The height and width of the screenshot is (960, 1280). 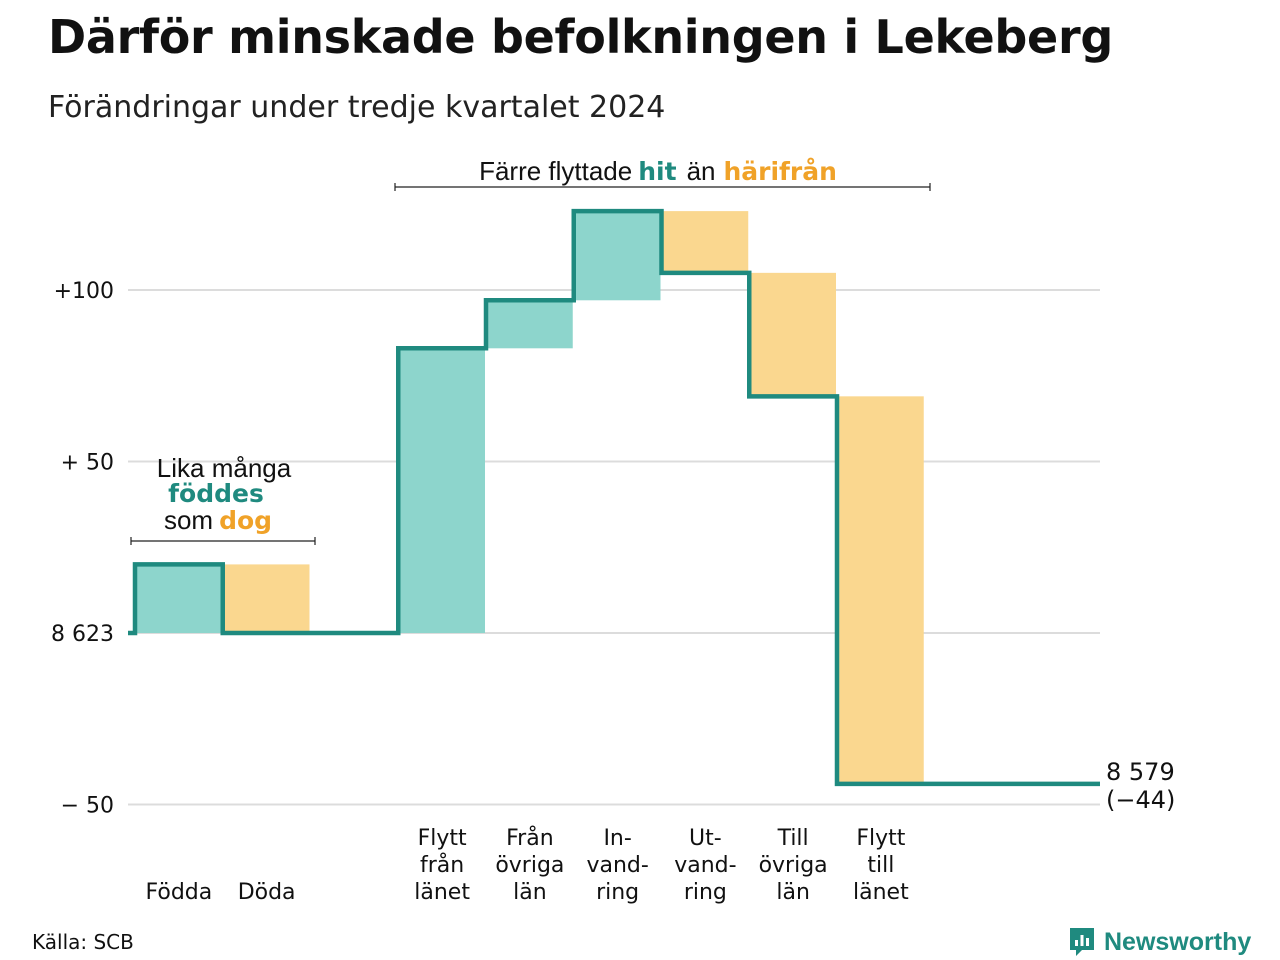 What do you see at coordinates (357, 107) in the screenshot?
I see `chart-subtitle: Förändringar under tredje kvartalet 2024` at bounding box center [357, 107].